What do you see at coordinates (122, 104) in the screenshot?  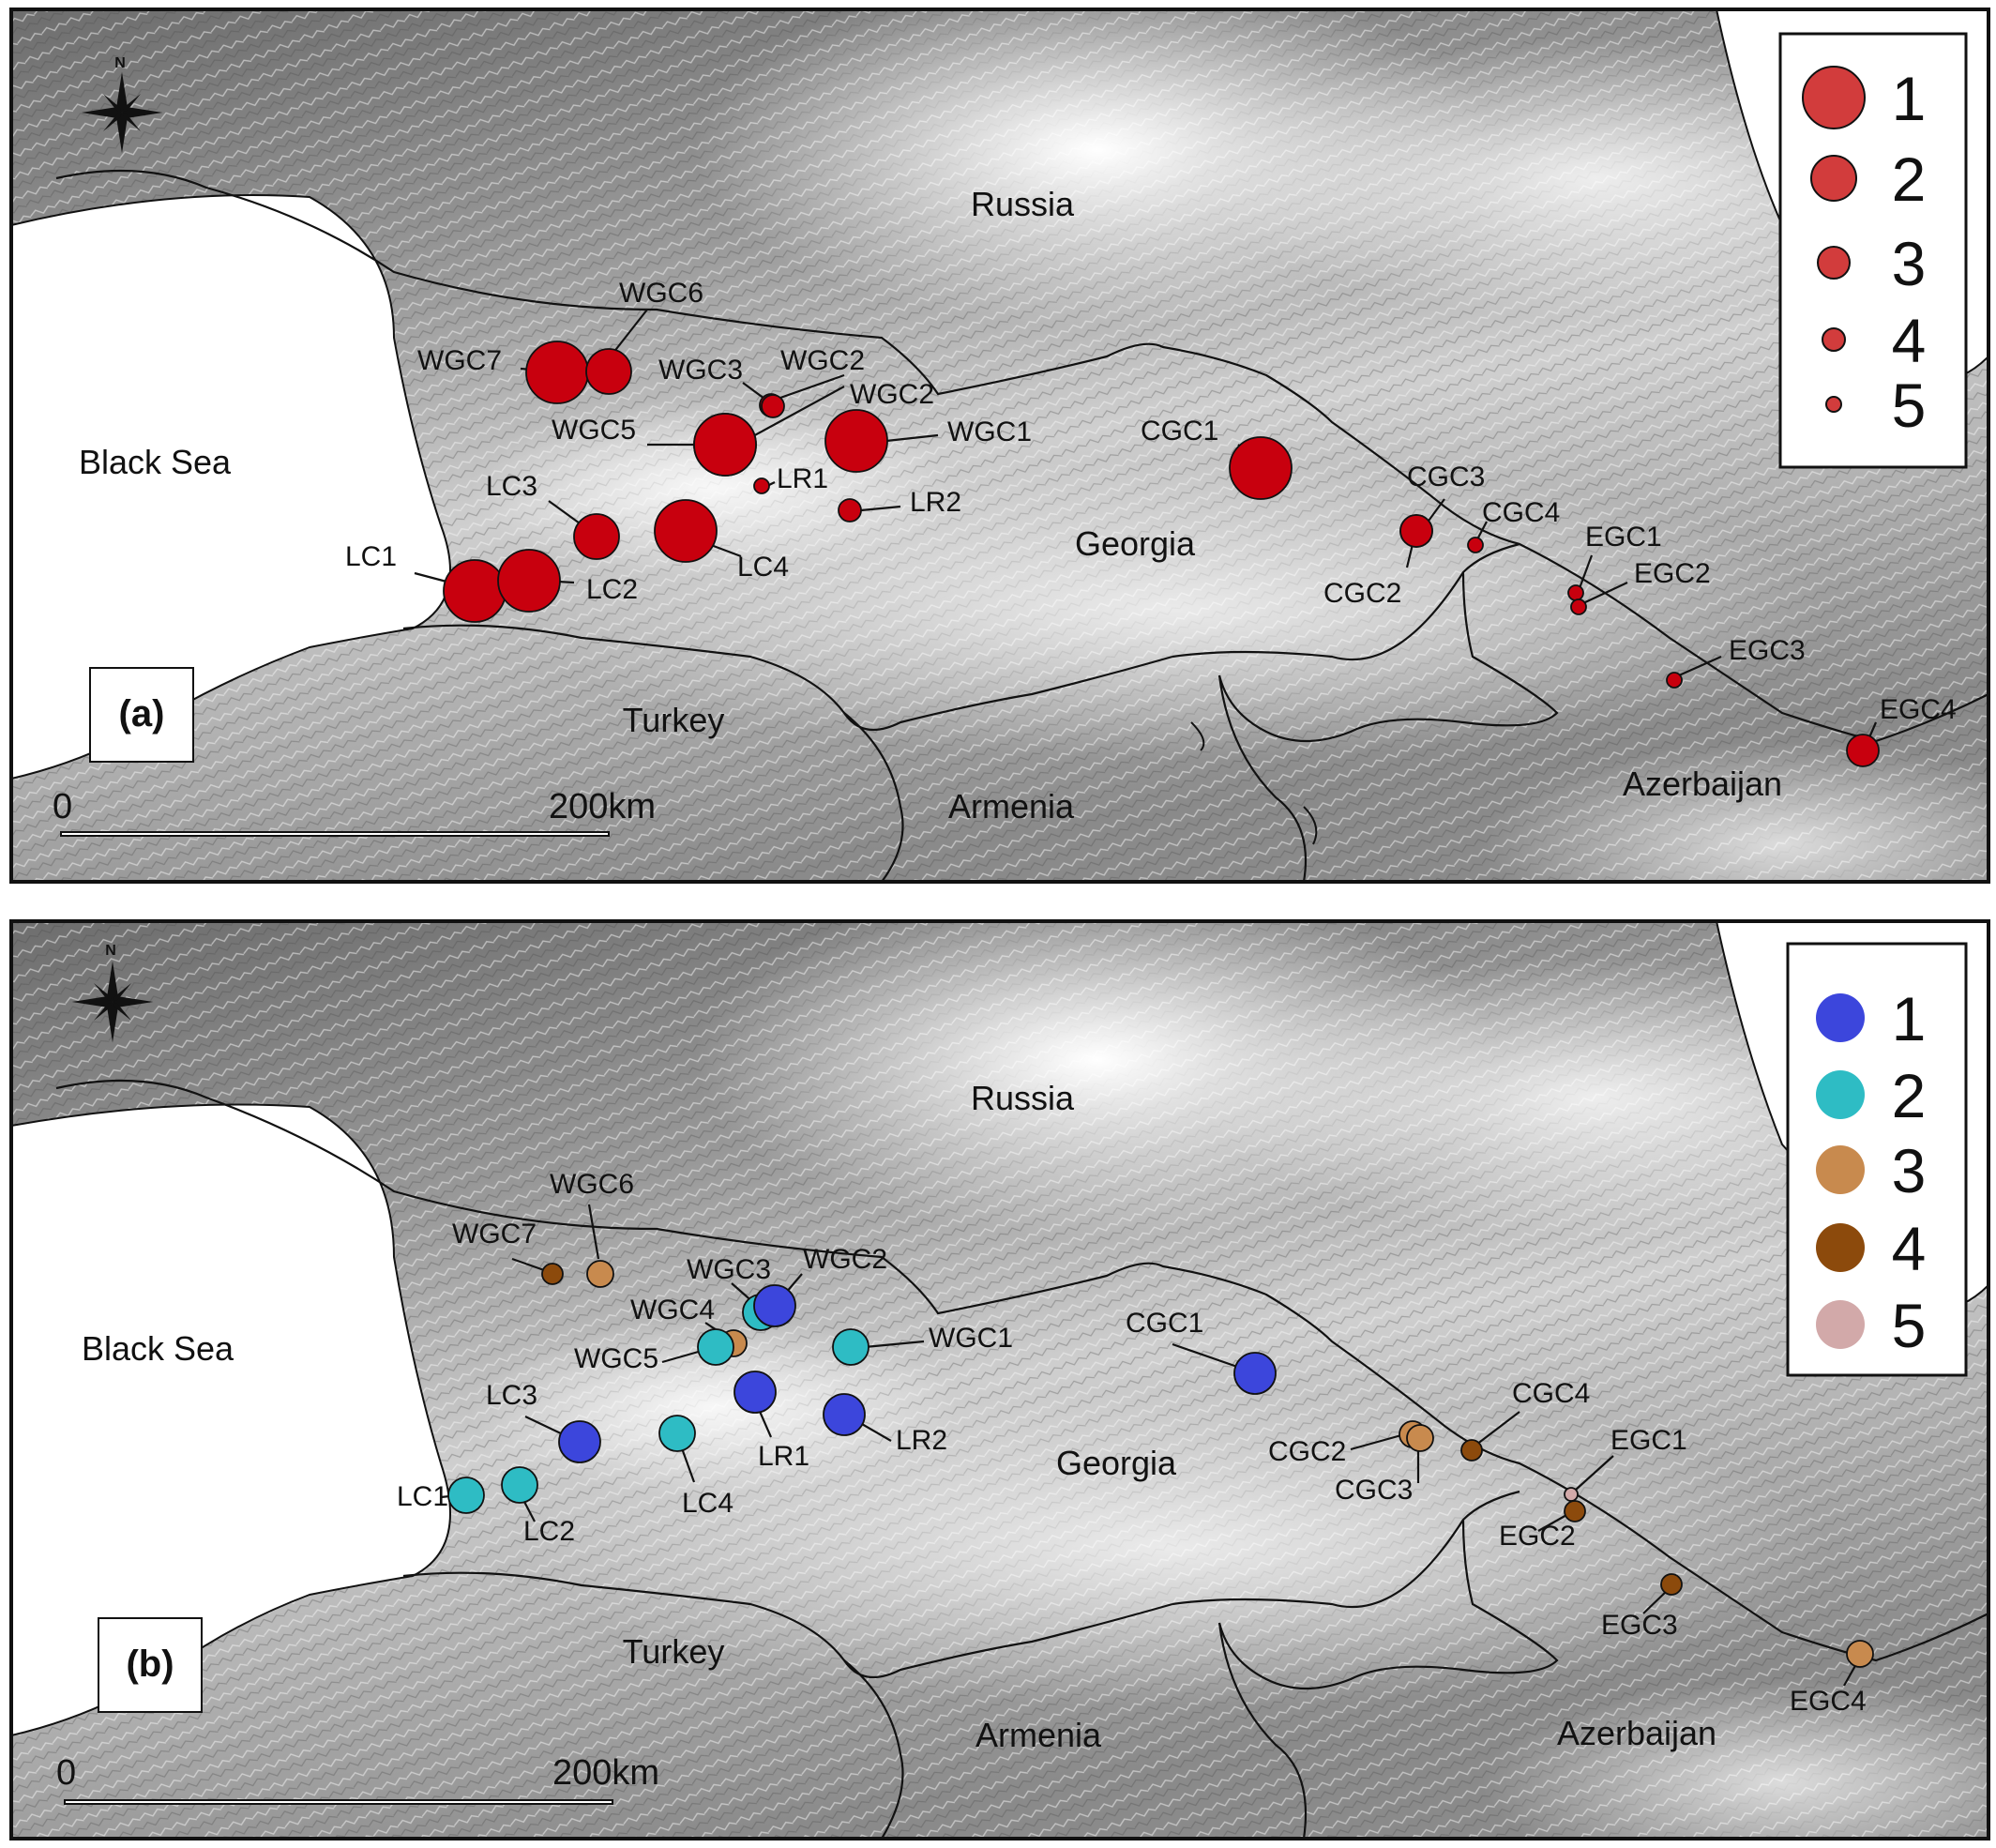 I see `north-arrow-icon: N` at bounding box center [122, 104].